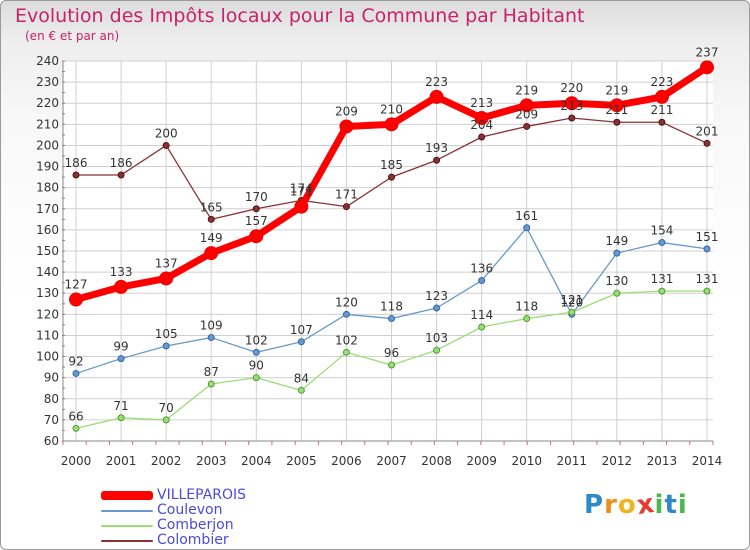 This screenshot has height=550, width=750. What do you see at coordinates (627, 505) in the screenshot?
I see `logo-letter: o` at bounding box center [627, 505].